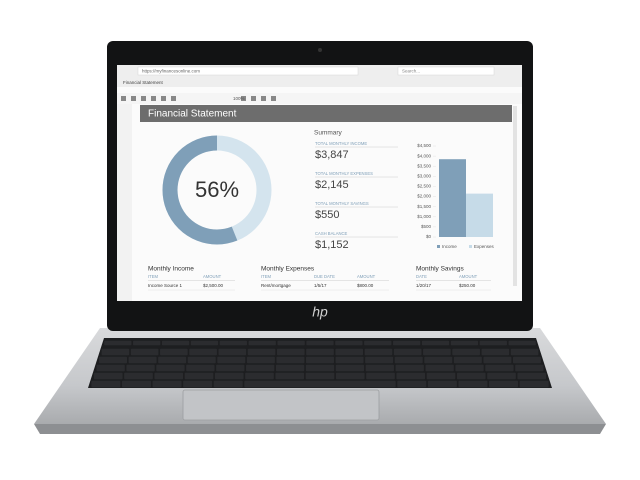 The width and height of the screenshot is (640, 480). I want to click on zoom-level: 100%, so click(239, 98).